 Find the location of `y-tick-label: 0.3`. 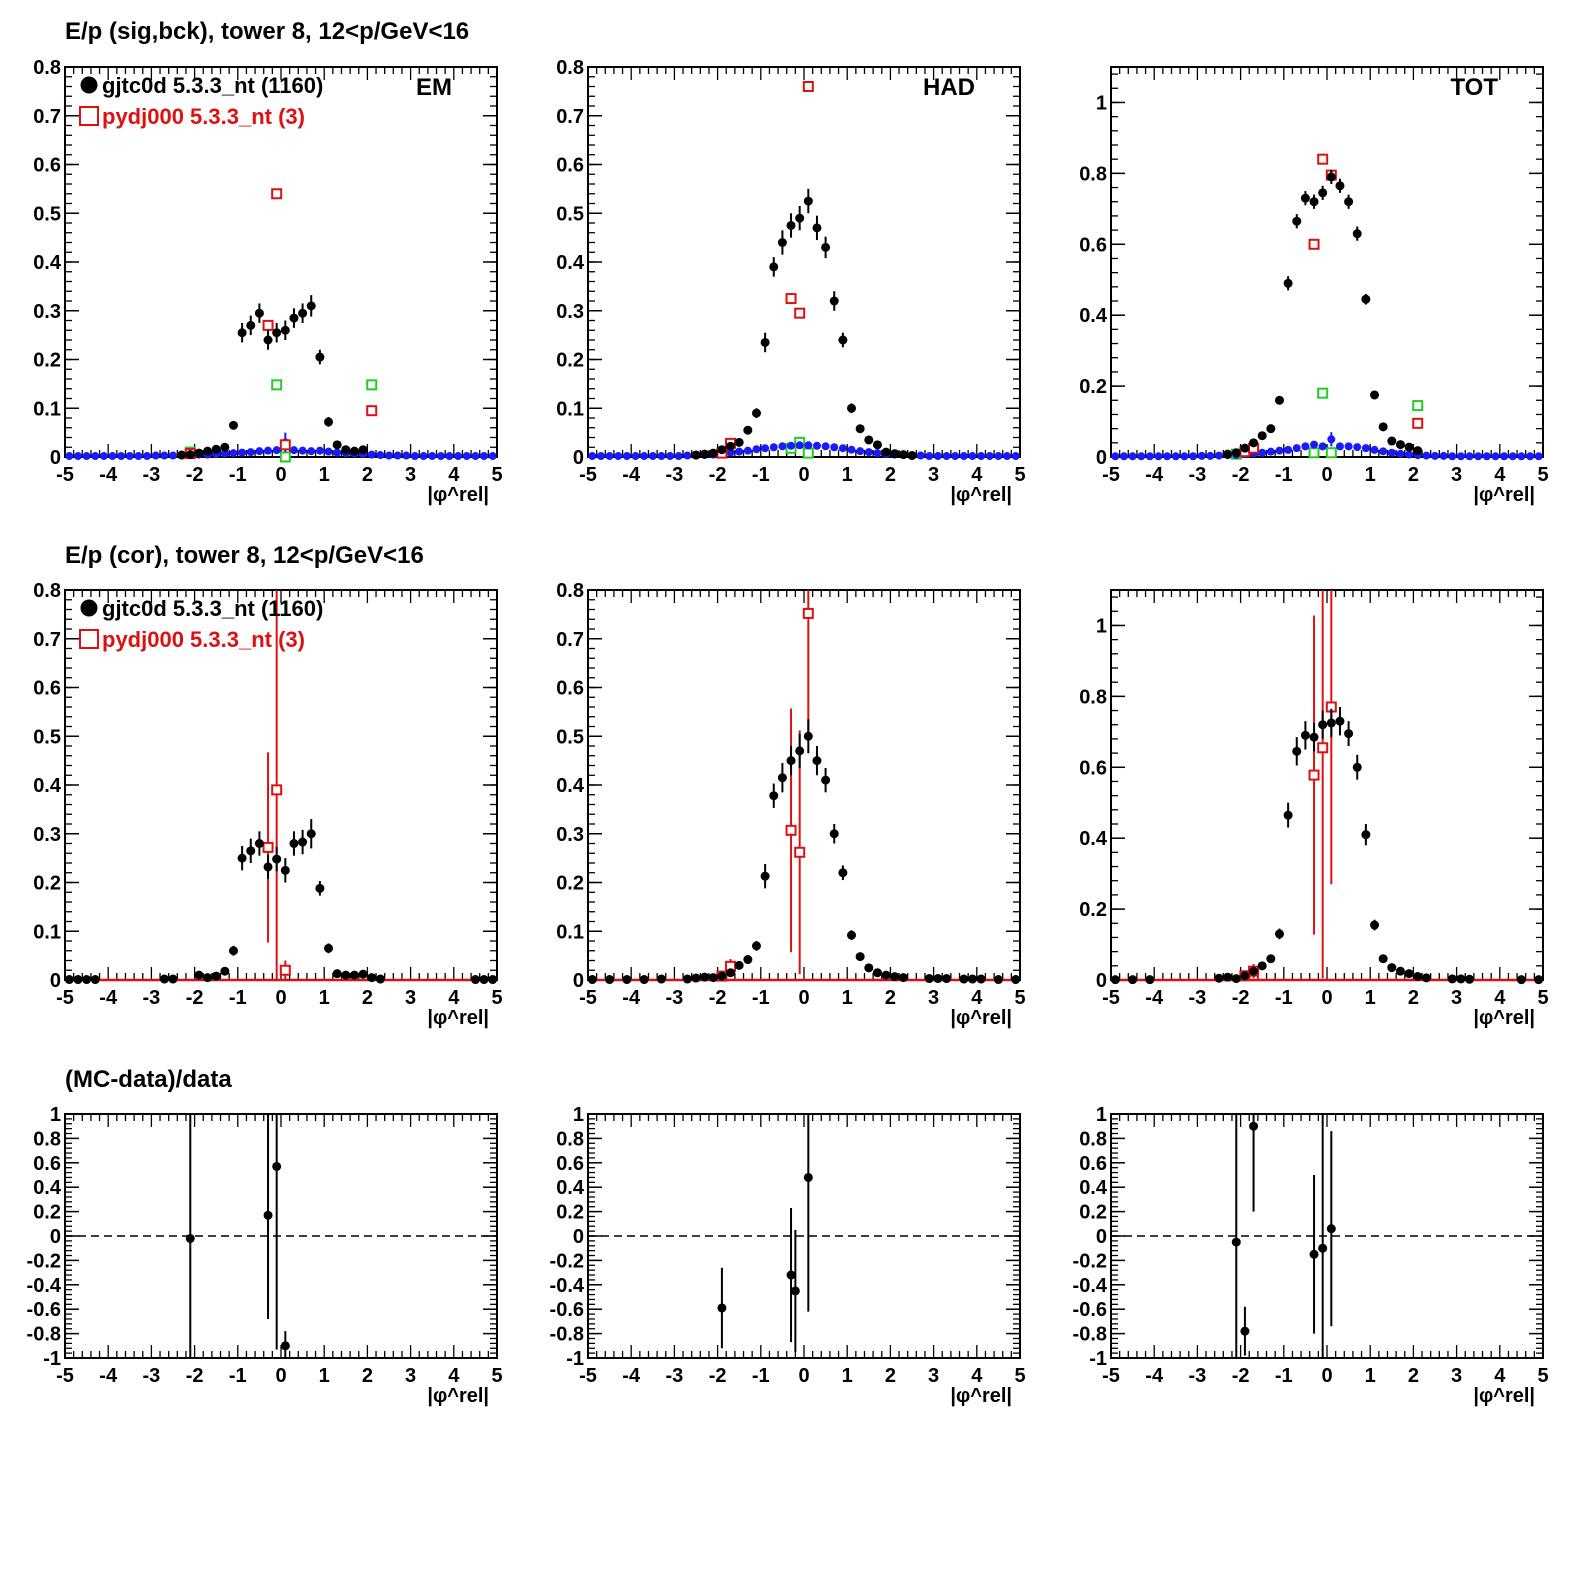

y-tick-label: 0.3 is located at coordinates (570, 835).